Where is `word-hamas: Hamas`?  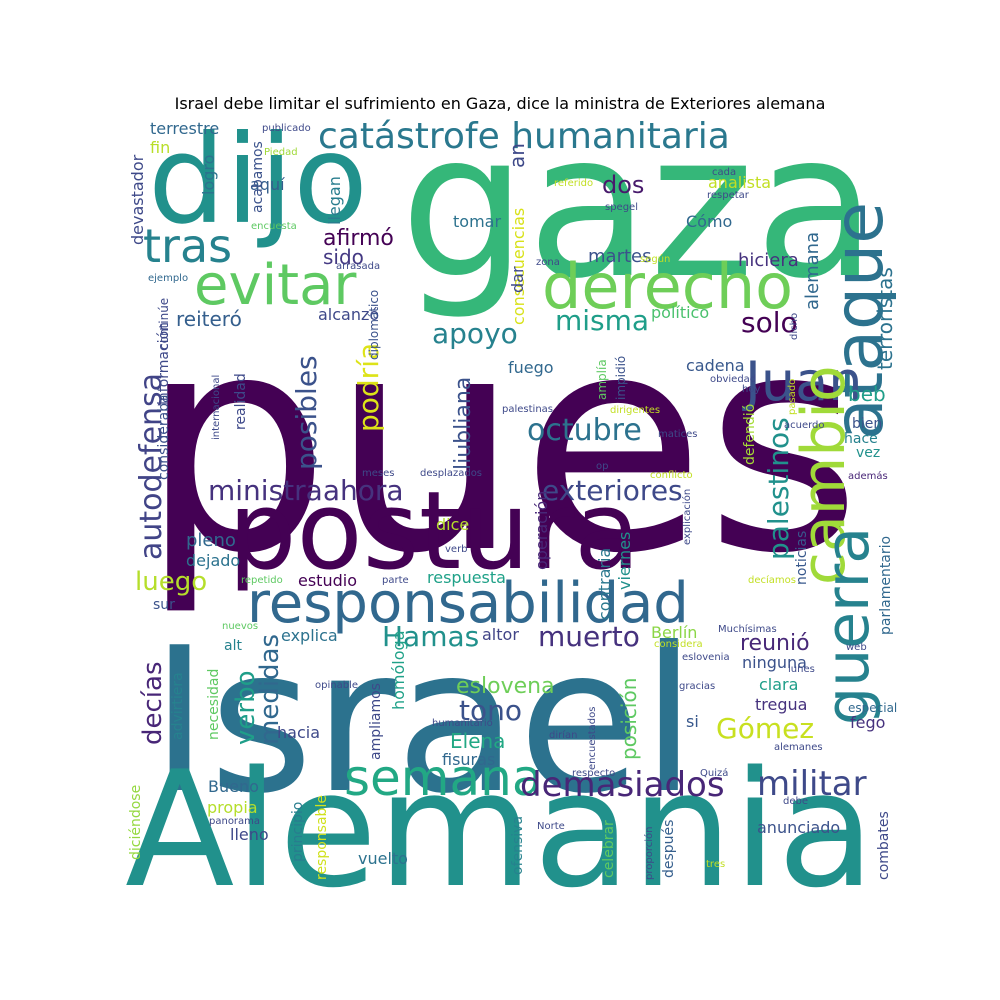 word-hamas: Hamas is located at coordinates (430, 636).